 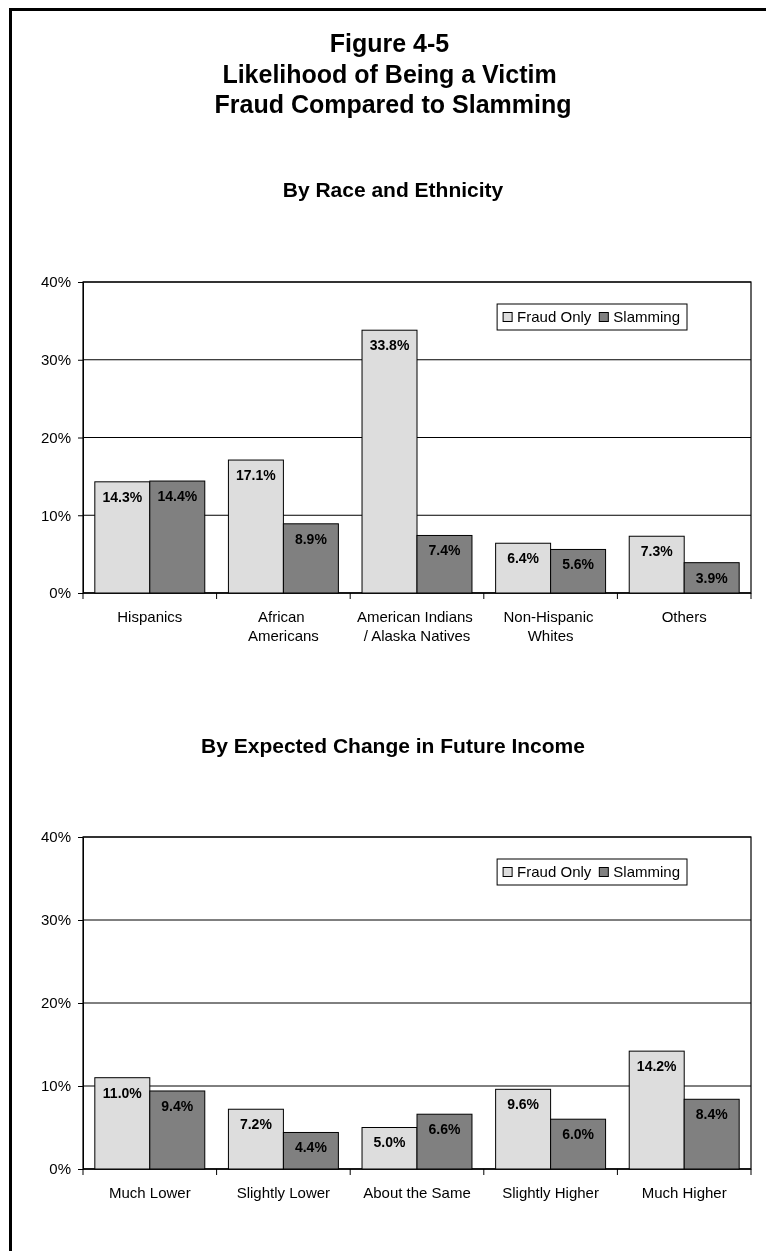 What do you see at coordinates (417, 1192) in the screenshot?
I see `x-tick-label: About the Same` at bounding box center [417, 1192].